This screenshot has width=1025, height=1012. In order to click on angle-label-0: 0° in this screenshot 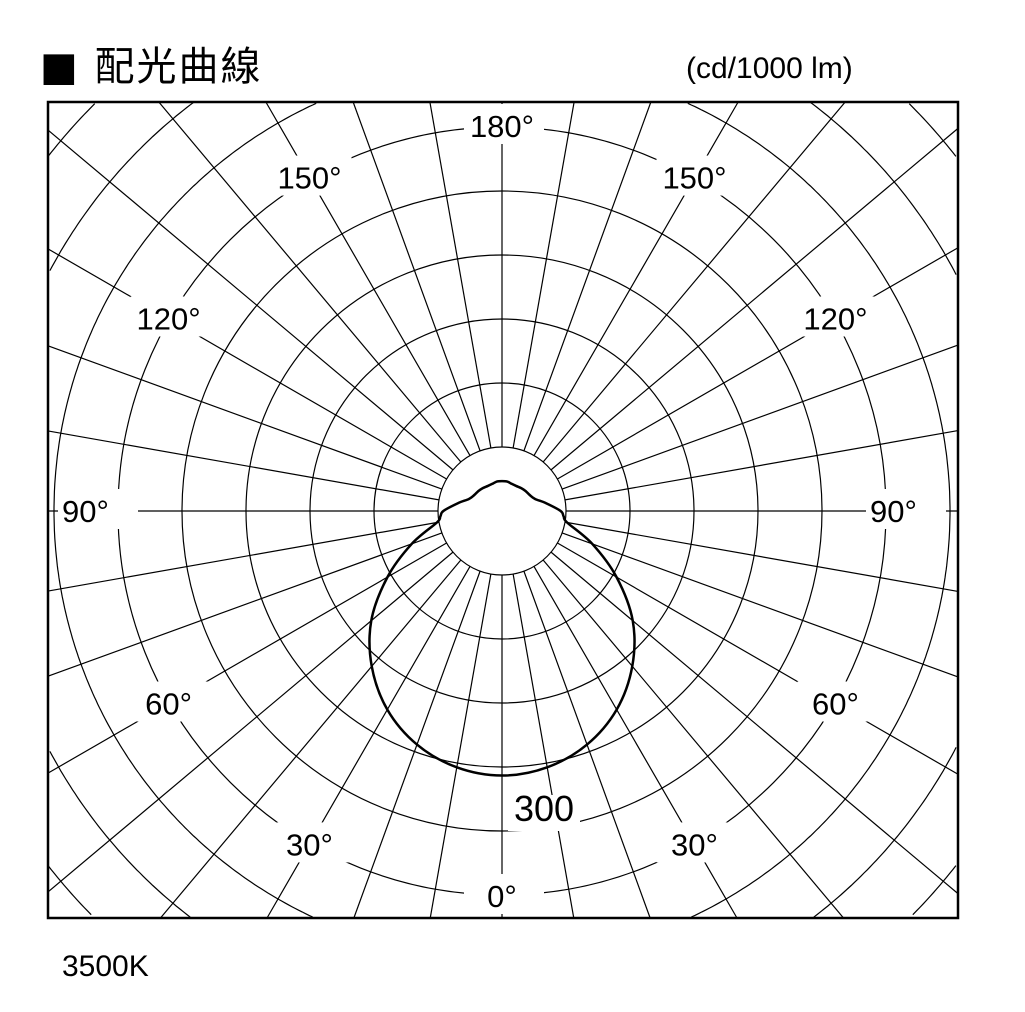, I will do `click(502, 896)`.